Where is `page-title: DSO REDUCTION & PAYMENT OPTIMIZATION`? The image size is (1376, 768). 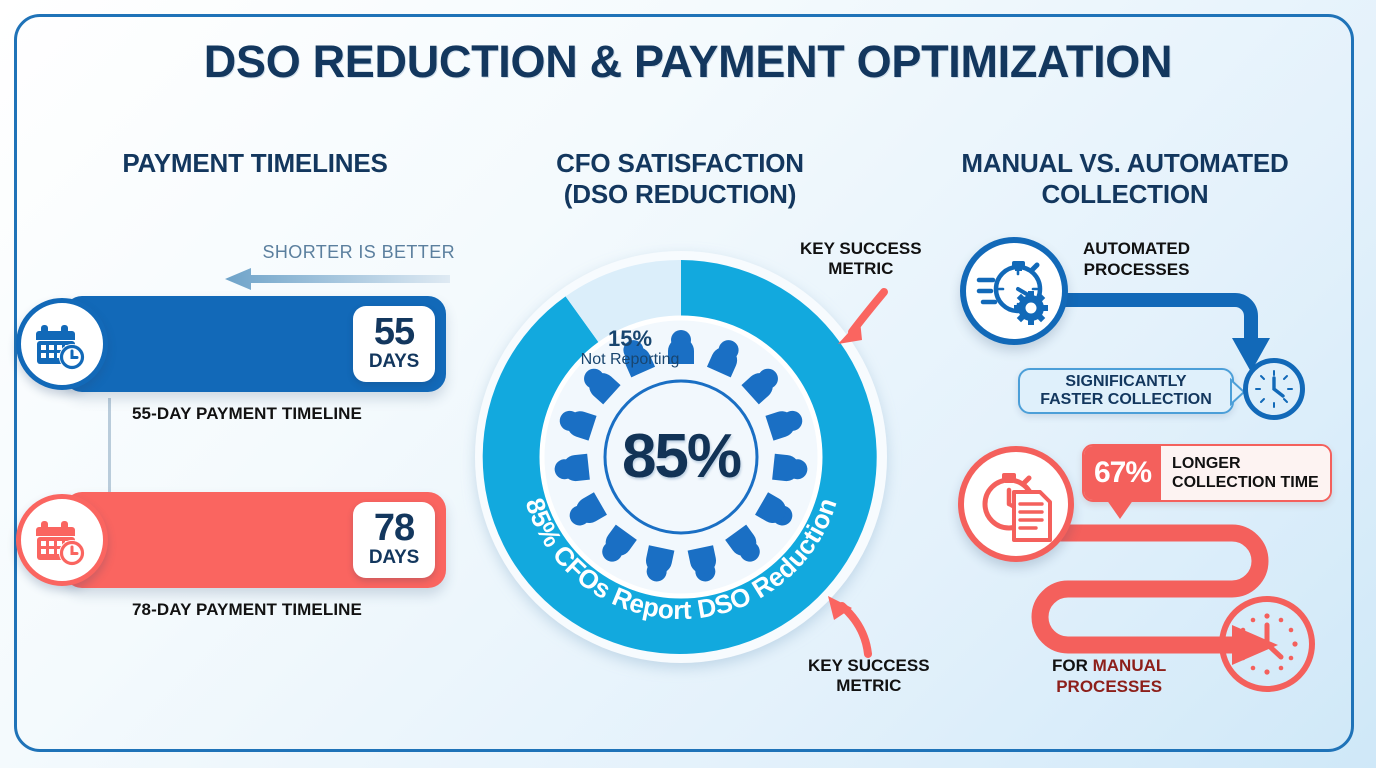
page-title: DSO REDUCTION & PAYMENT OPTIMIZATION is located at coordinates (688, 61).